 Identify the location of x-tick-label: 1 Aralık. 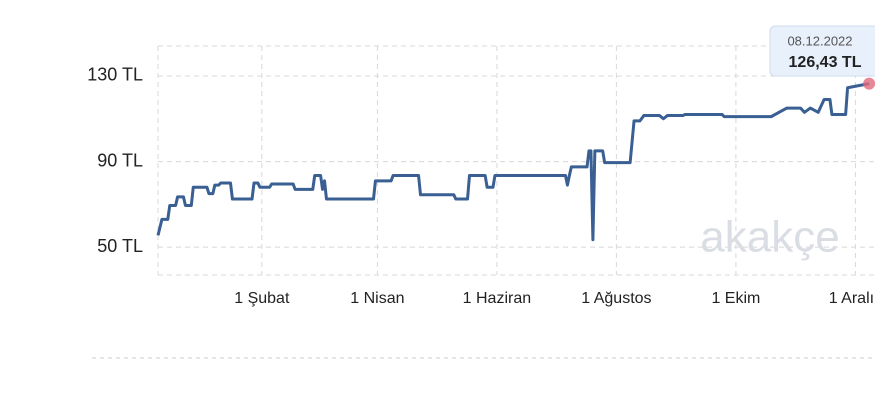
(852, 298).